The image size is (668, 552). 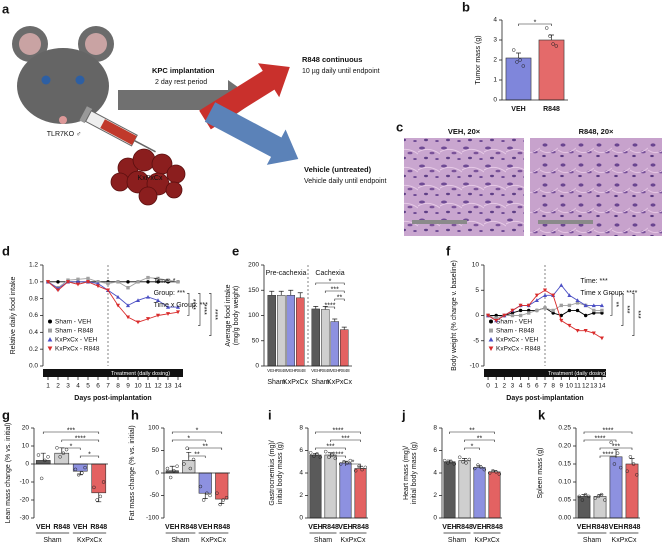 What do you see at coordinates (564, 518) in the screenshot?
I see `y-tick-label: 0.00` at bounding box center [564, 518].